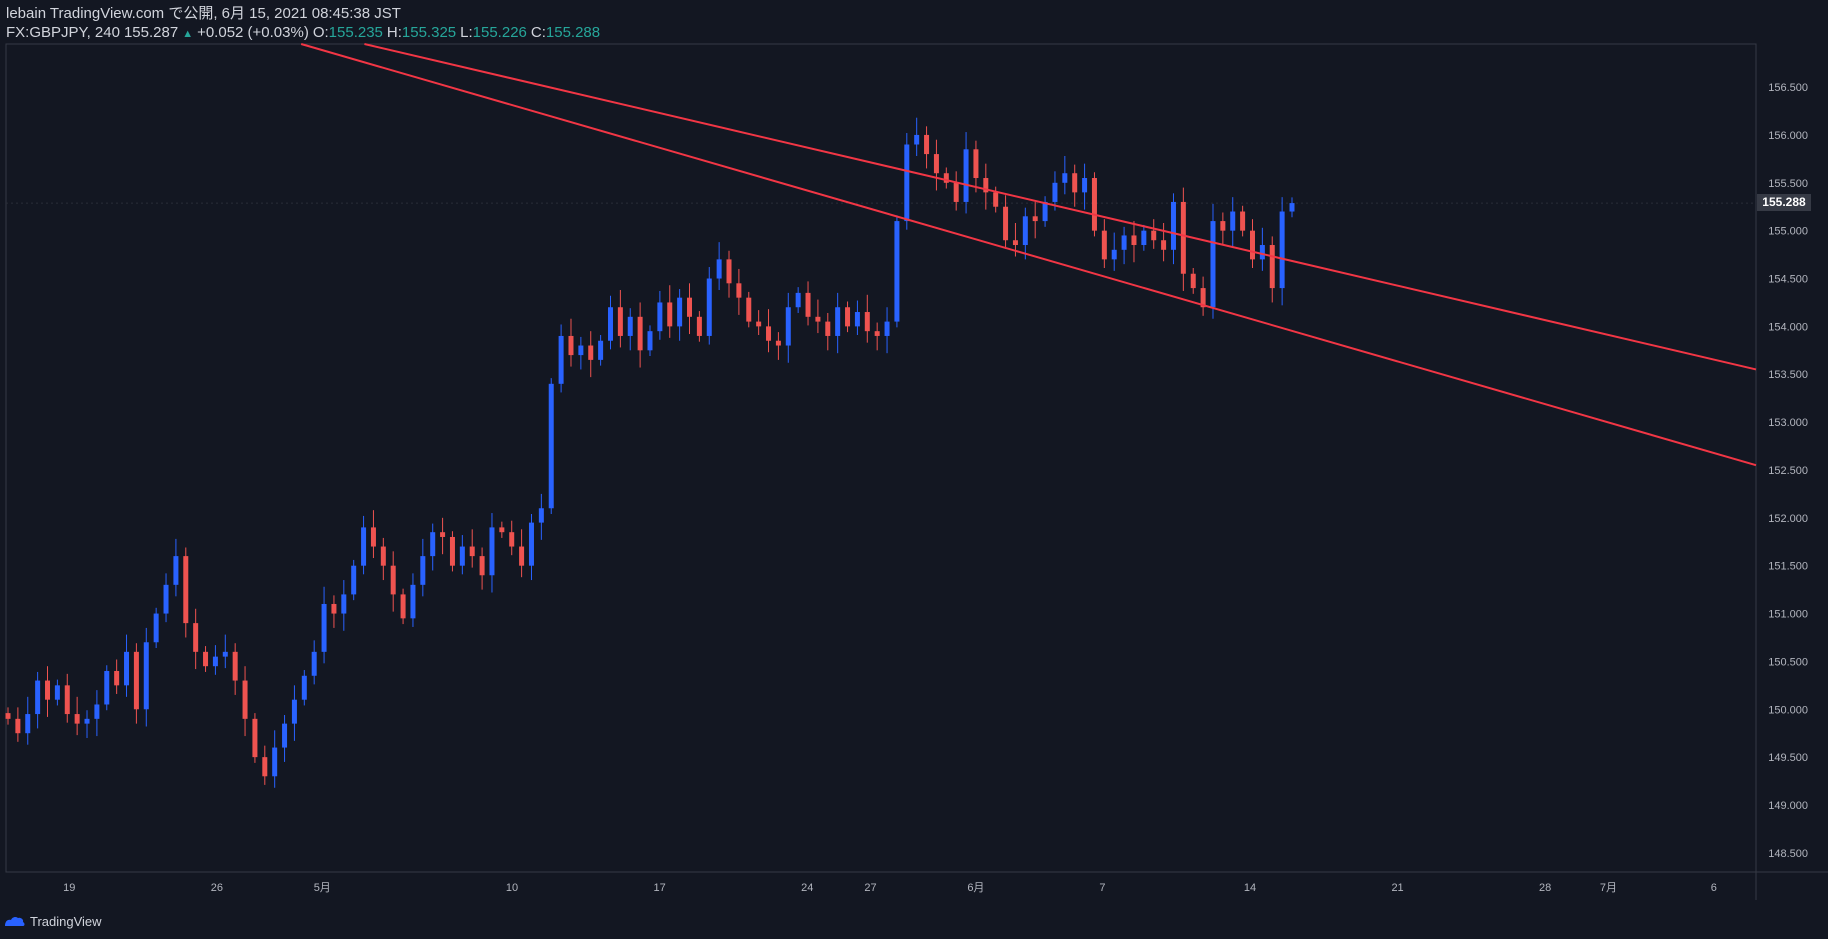  I want to click on high-value: 155.325, so click(429, 32).